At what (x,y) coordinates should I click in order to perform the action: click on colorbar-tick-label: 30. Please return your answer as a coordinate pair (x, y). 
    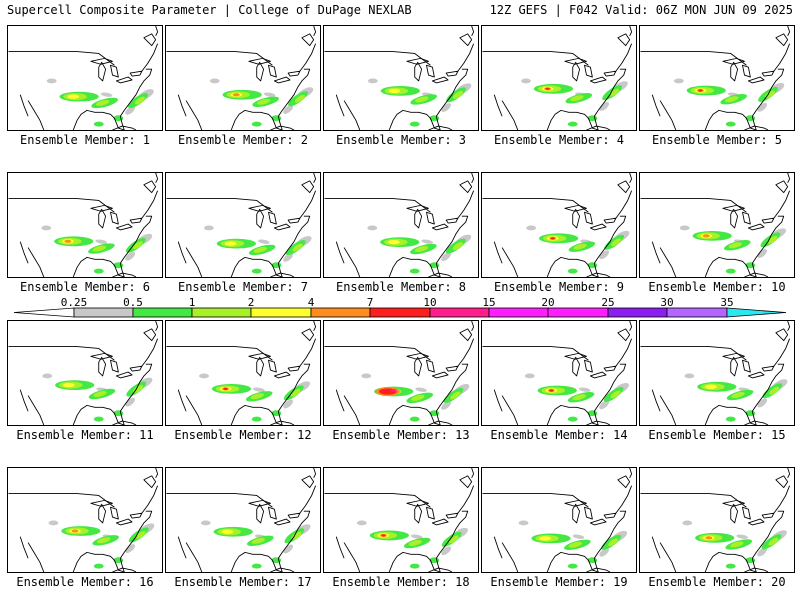
    Looking at the image, I should click on (666, 302).